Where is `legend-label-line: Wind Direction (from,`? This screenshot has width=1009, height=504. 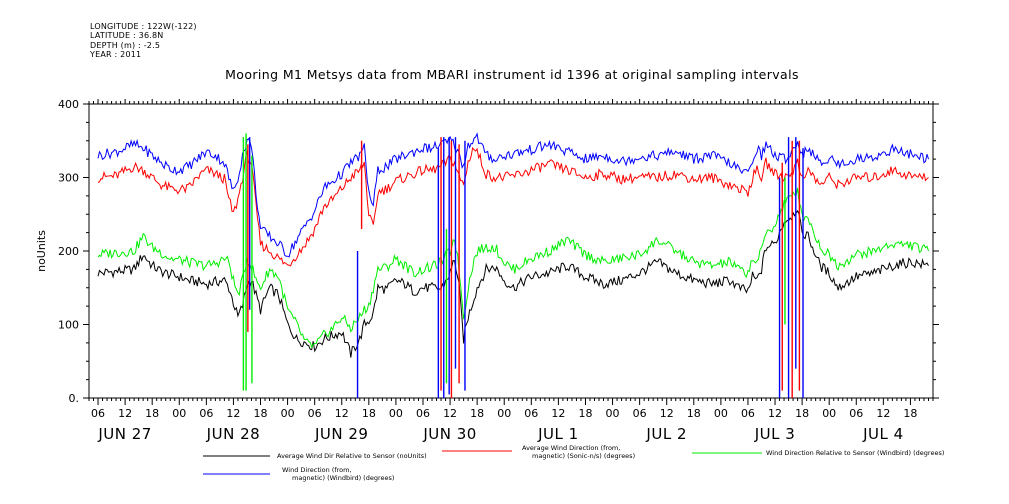
legend-label-line: Wind Direction (from, is located at coordinates (317, 470).